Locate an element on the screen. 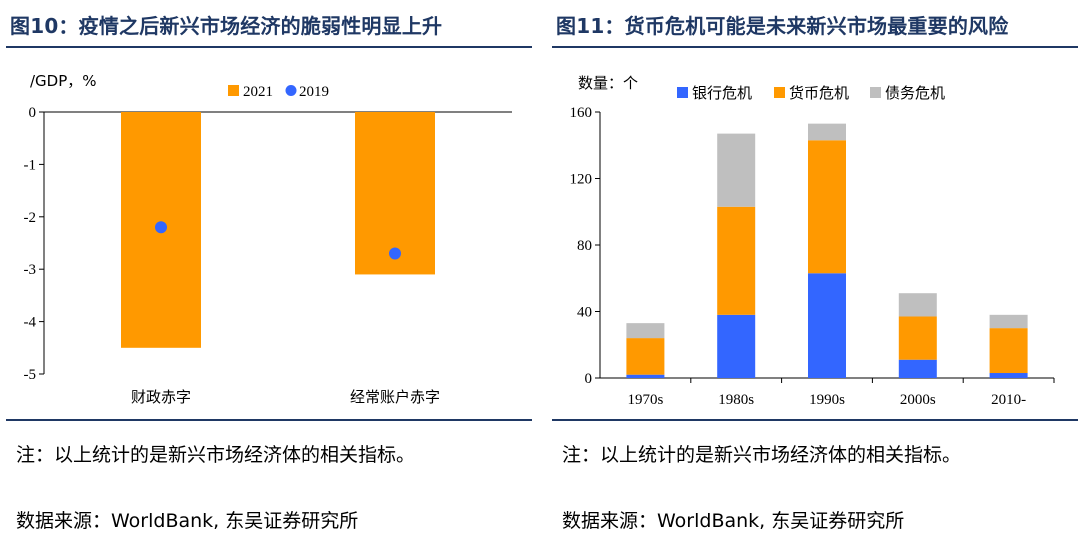 This screenshot has height=544, width=1080. x-category-label: 财政赤字 is located at coordinates (161, 397).